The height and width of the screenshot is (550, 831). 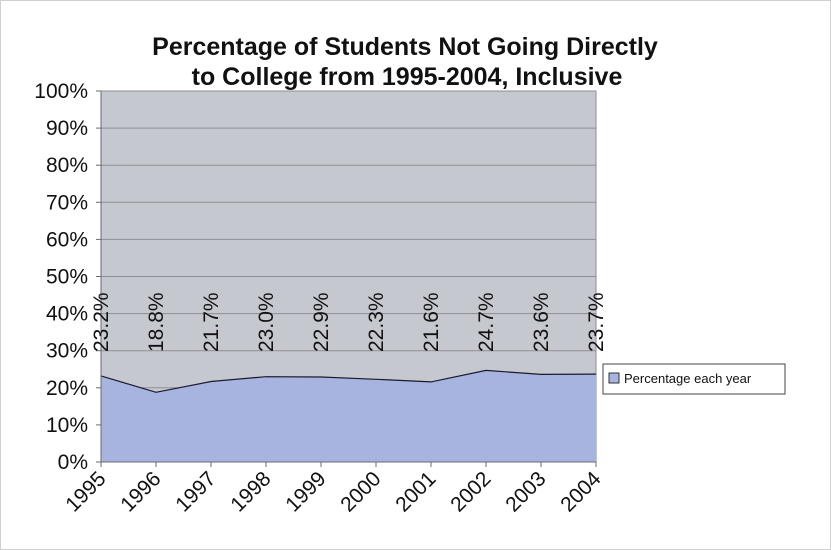 I want to click on x-tick-label: 1996, so click(x=140, y=491).